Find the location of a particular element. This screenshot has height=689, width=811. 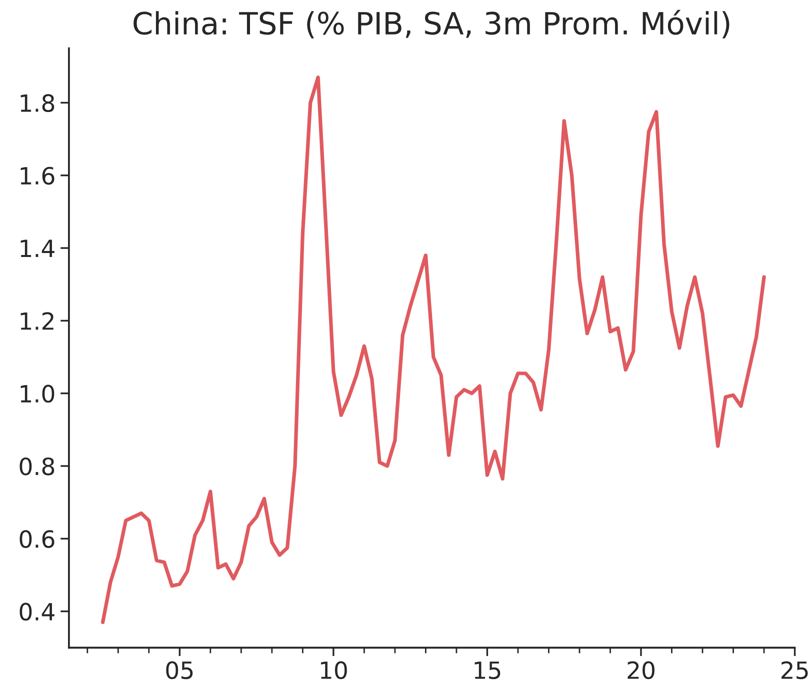

chart-title: China: TSF (% PIB, SA, 3m Prom. Móvil) is located at coordinates (432, 24).